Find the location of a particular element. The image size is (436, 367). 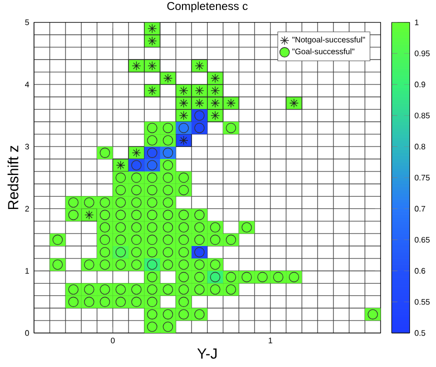

legend-label: "Notgoal-successful" is located at coordinates (328, 40).